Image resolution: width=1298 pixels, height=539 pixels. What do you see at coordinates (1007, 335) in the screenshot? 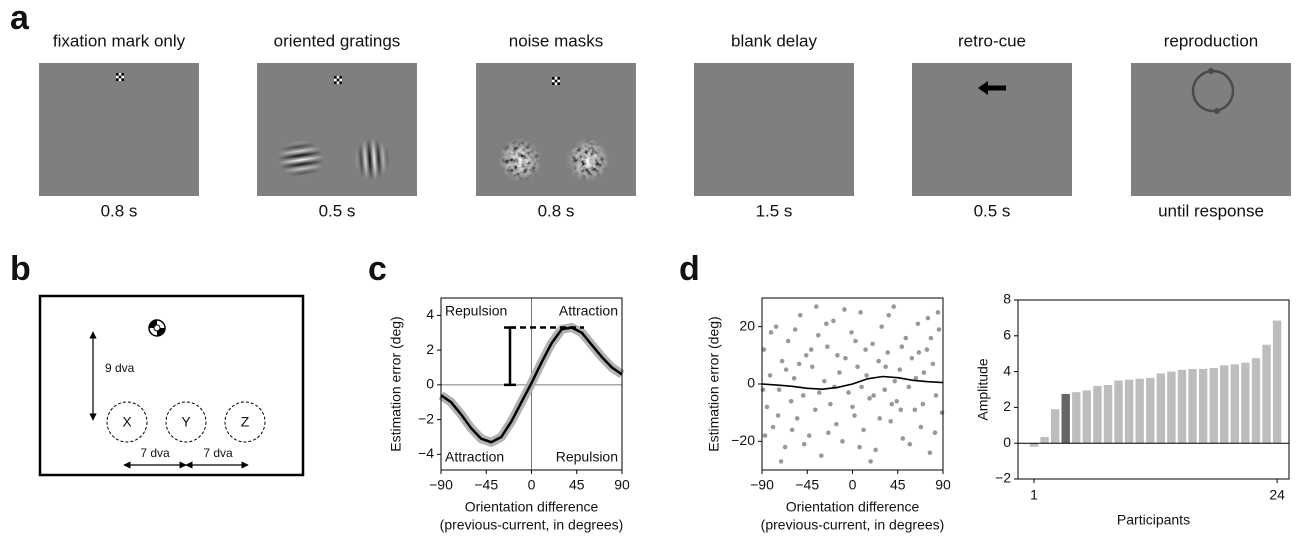
I see `y-tick-label: 6` at bounding box center [1007, 335].